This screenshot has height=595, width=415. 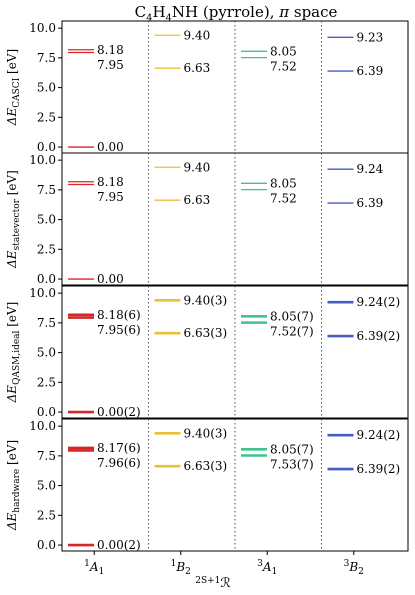 I want to click on y-axis-label: ΔEQASM,ideal [eV], so click(x=13, y=353).